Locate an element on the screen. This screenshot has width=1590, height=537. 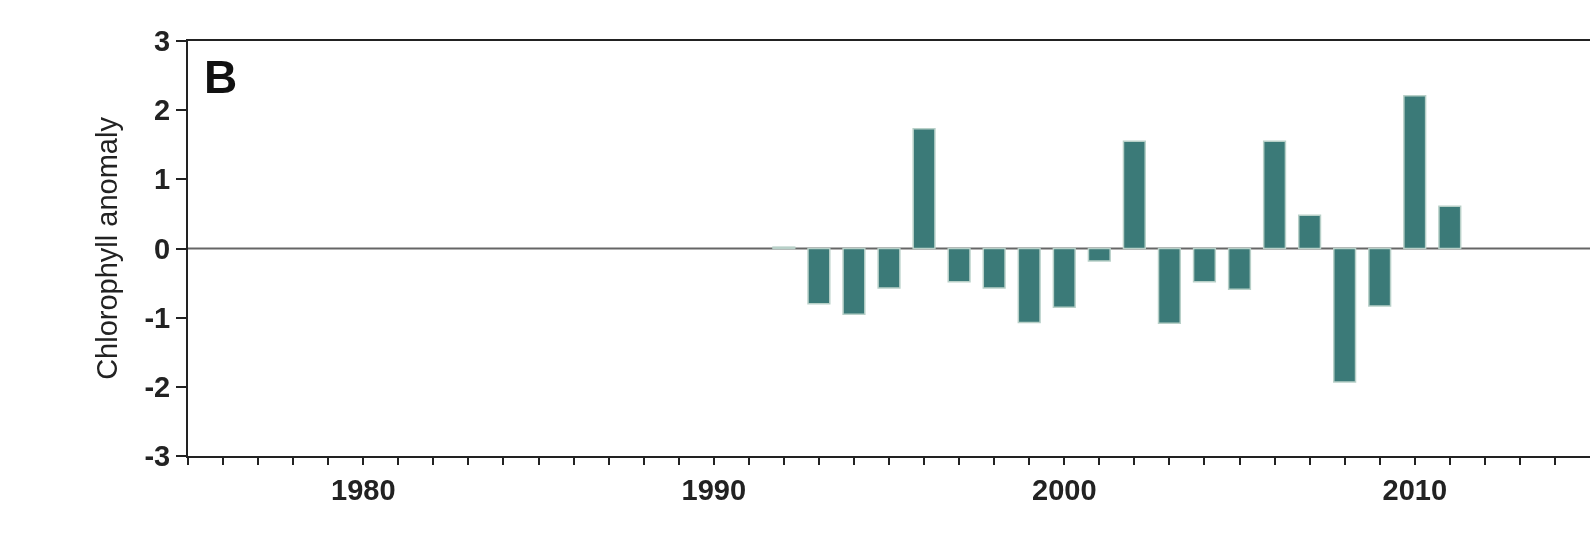
y-tick-label: 3 is located at coordinates (162, 41).